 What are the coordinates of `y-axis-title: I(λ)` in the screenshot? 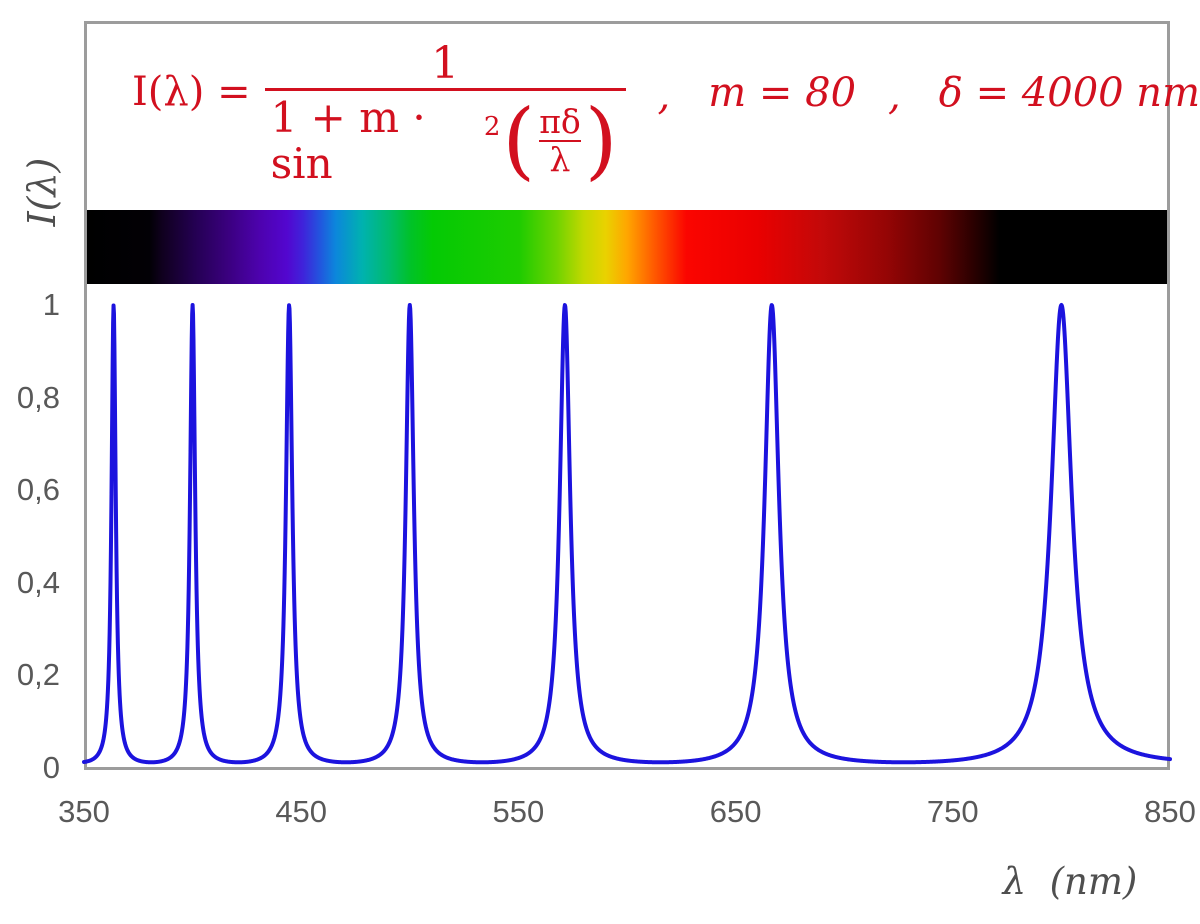 It's located at (42, 192).